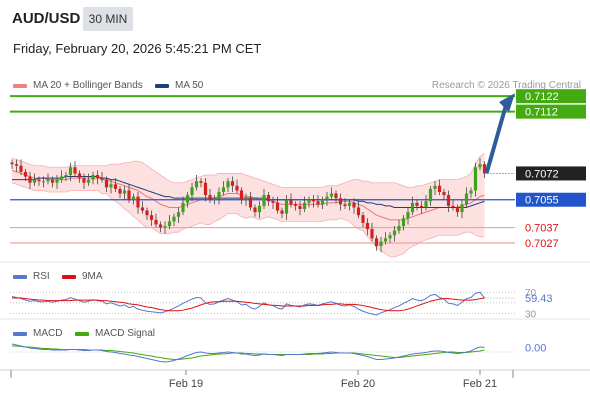 The image size is (590, 400). Describe the element at coordinates (496, 139) in the screenshot. I see `forecast-arrow-shaft` at that location.